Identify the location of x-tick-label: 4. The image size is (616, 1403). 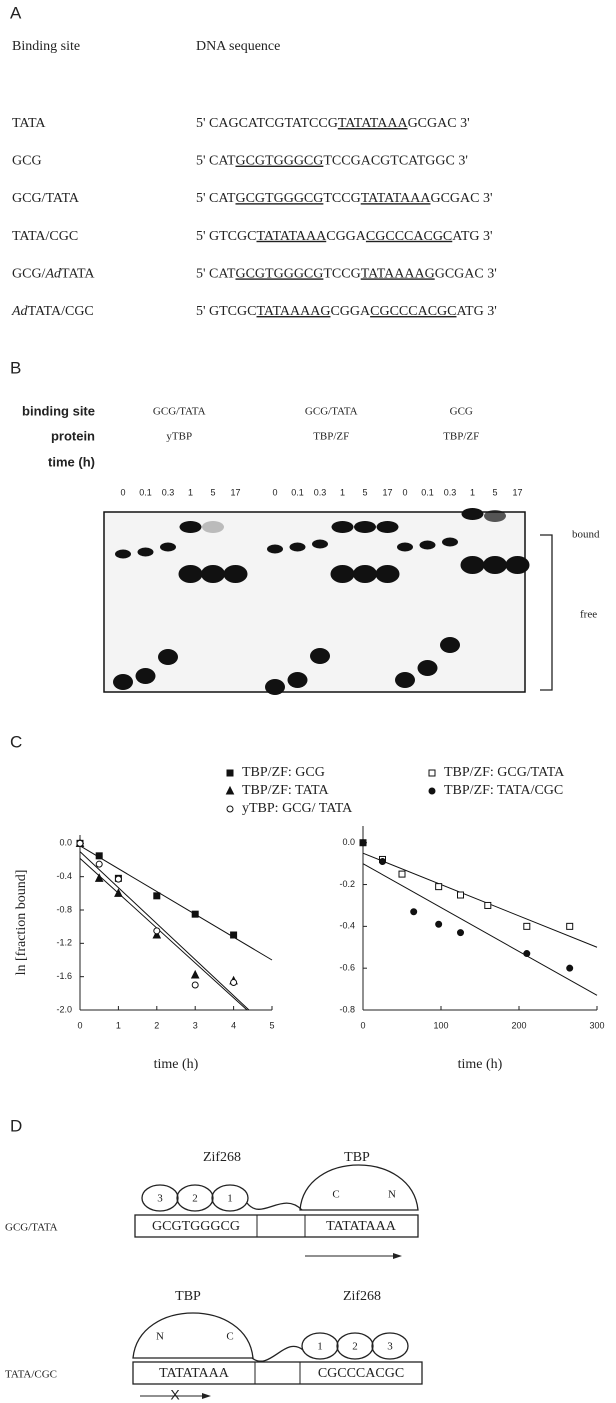
(233, 1025).